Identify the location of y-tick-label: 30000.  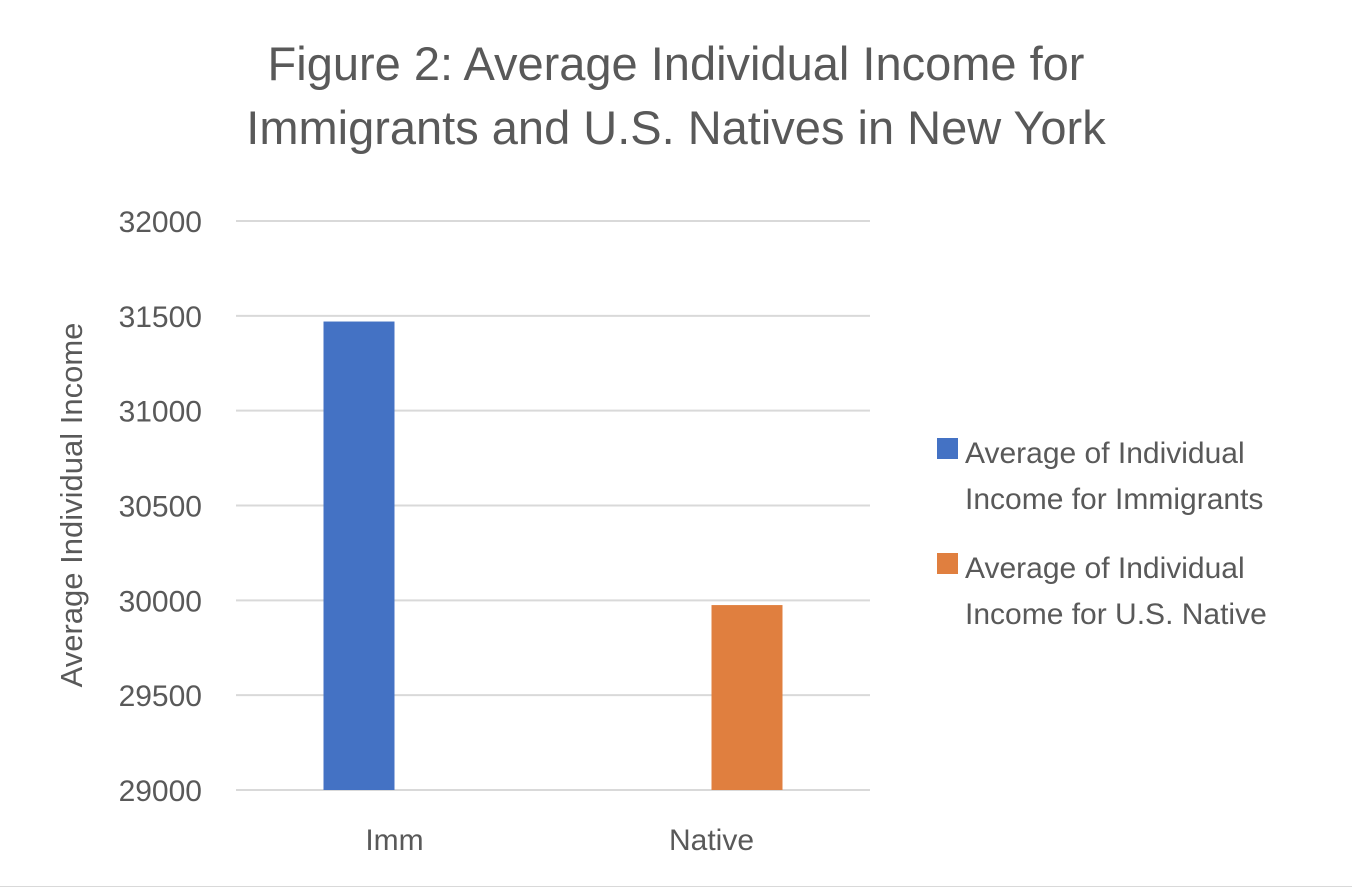
(160, 601).